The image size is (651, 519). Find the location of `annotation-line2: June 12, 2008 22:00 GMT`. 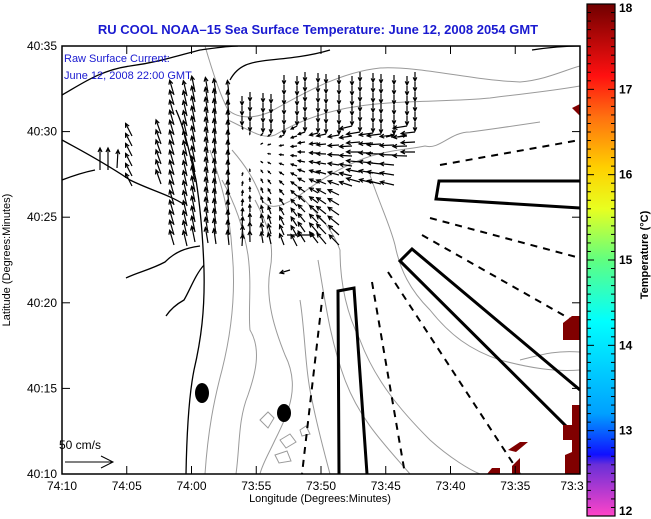

annotation-line2: June 12, 2008 22:00 GMT is located at coordinates (128, 76).